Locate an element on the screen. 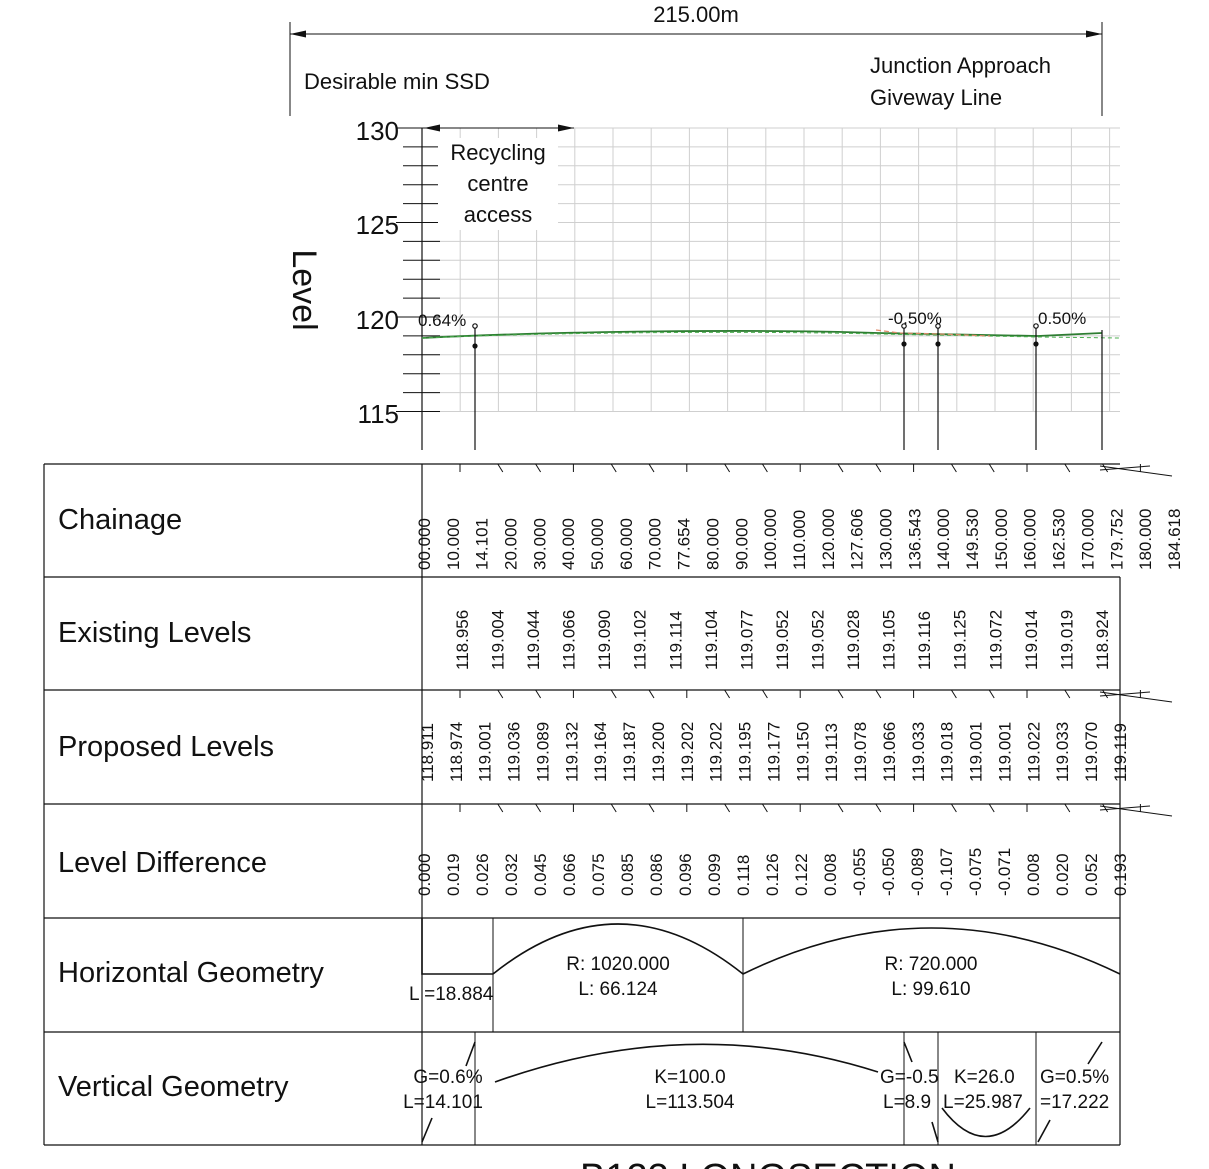 This screenshot has width=1209, height=1169. overall-dimension is located at coordinates (696, 69).